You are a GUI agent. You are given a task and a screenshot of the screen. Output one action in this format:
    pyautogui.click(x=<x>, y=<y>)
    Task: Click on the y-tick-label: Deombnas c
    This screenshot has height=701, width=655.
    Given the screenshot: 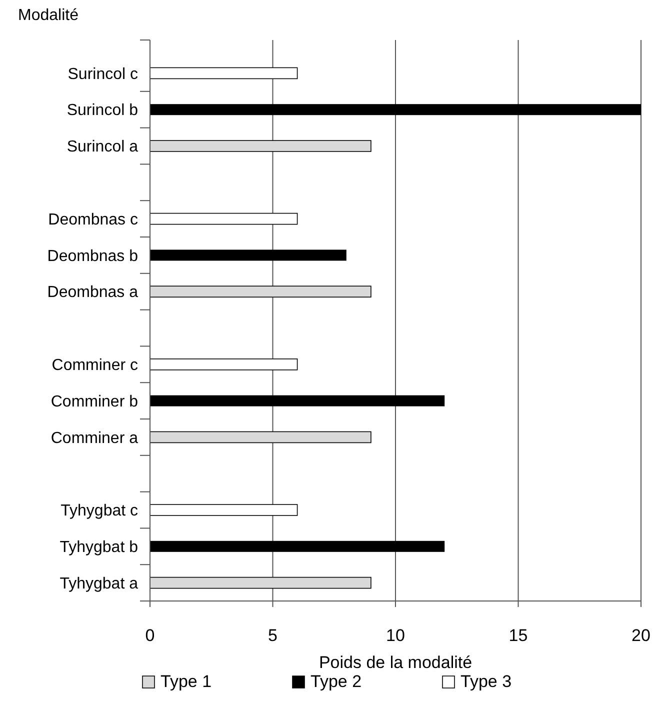 What is the action you would take?
    pyautogui.click(x=93, y=219)
    